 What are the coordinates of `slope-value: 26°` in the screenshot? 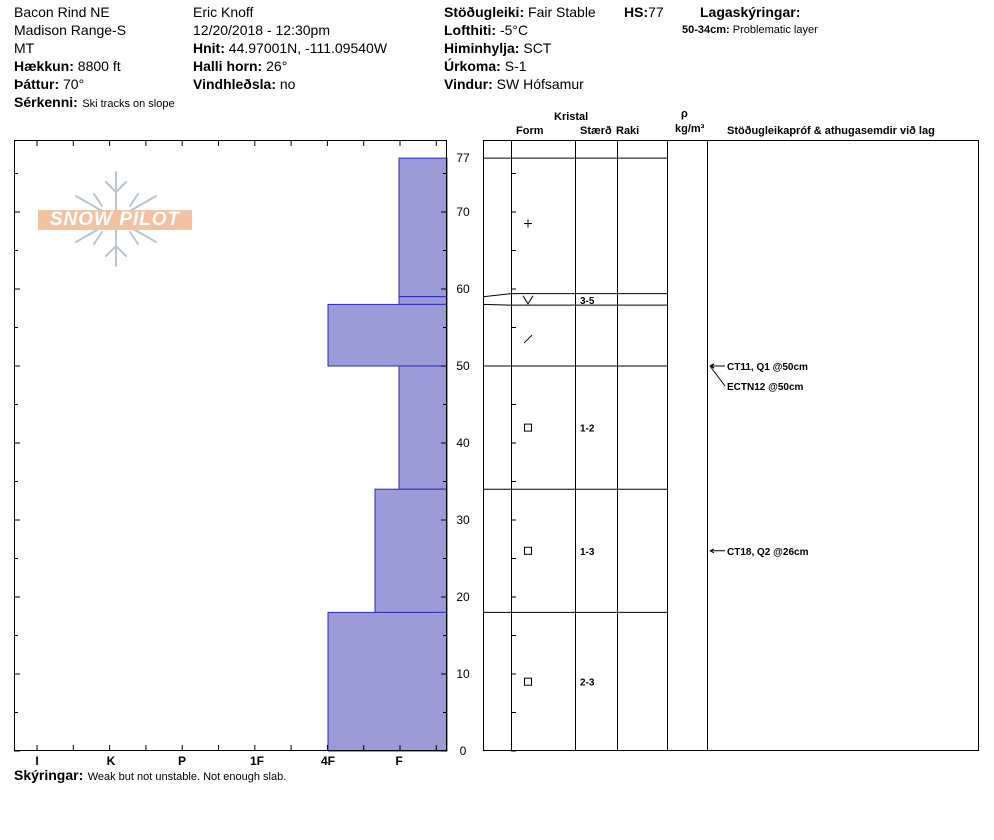 It's located at (277, 66).